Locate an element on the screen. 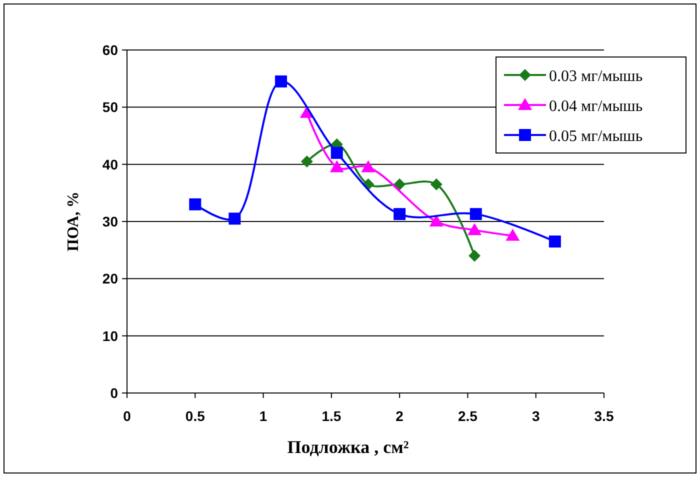 The image size is (700, 477). y-tick-label: 50 is located at coordinates (110, 107).